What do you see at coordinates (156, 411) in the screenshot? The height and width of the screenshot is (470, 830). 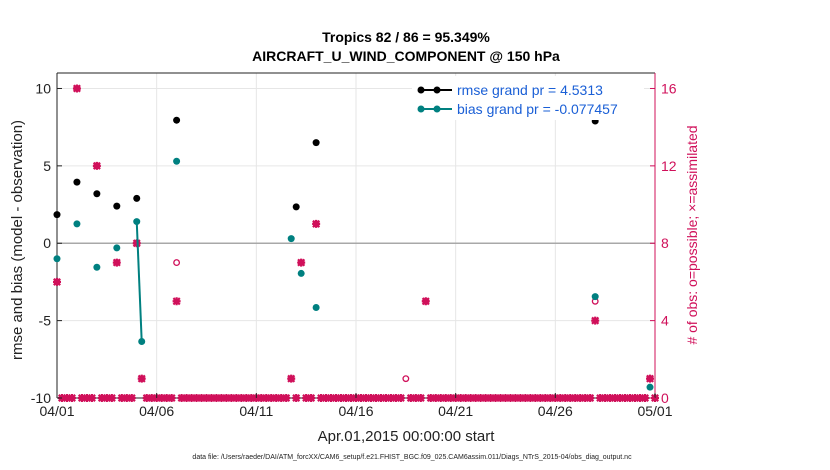 I see `x-tick-label: 04/06` at bounding box center [156, 411].